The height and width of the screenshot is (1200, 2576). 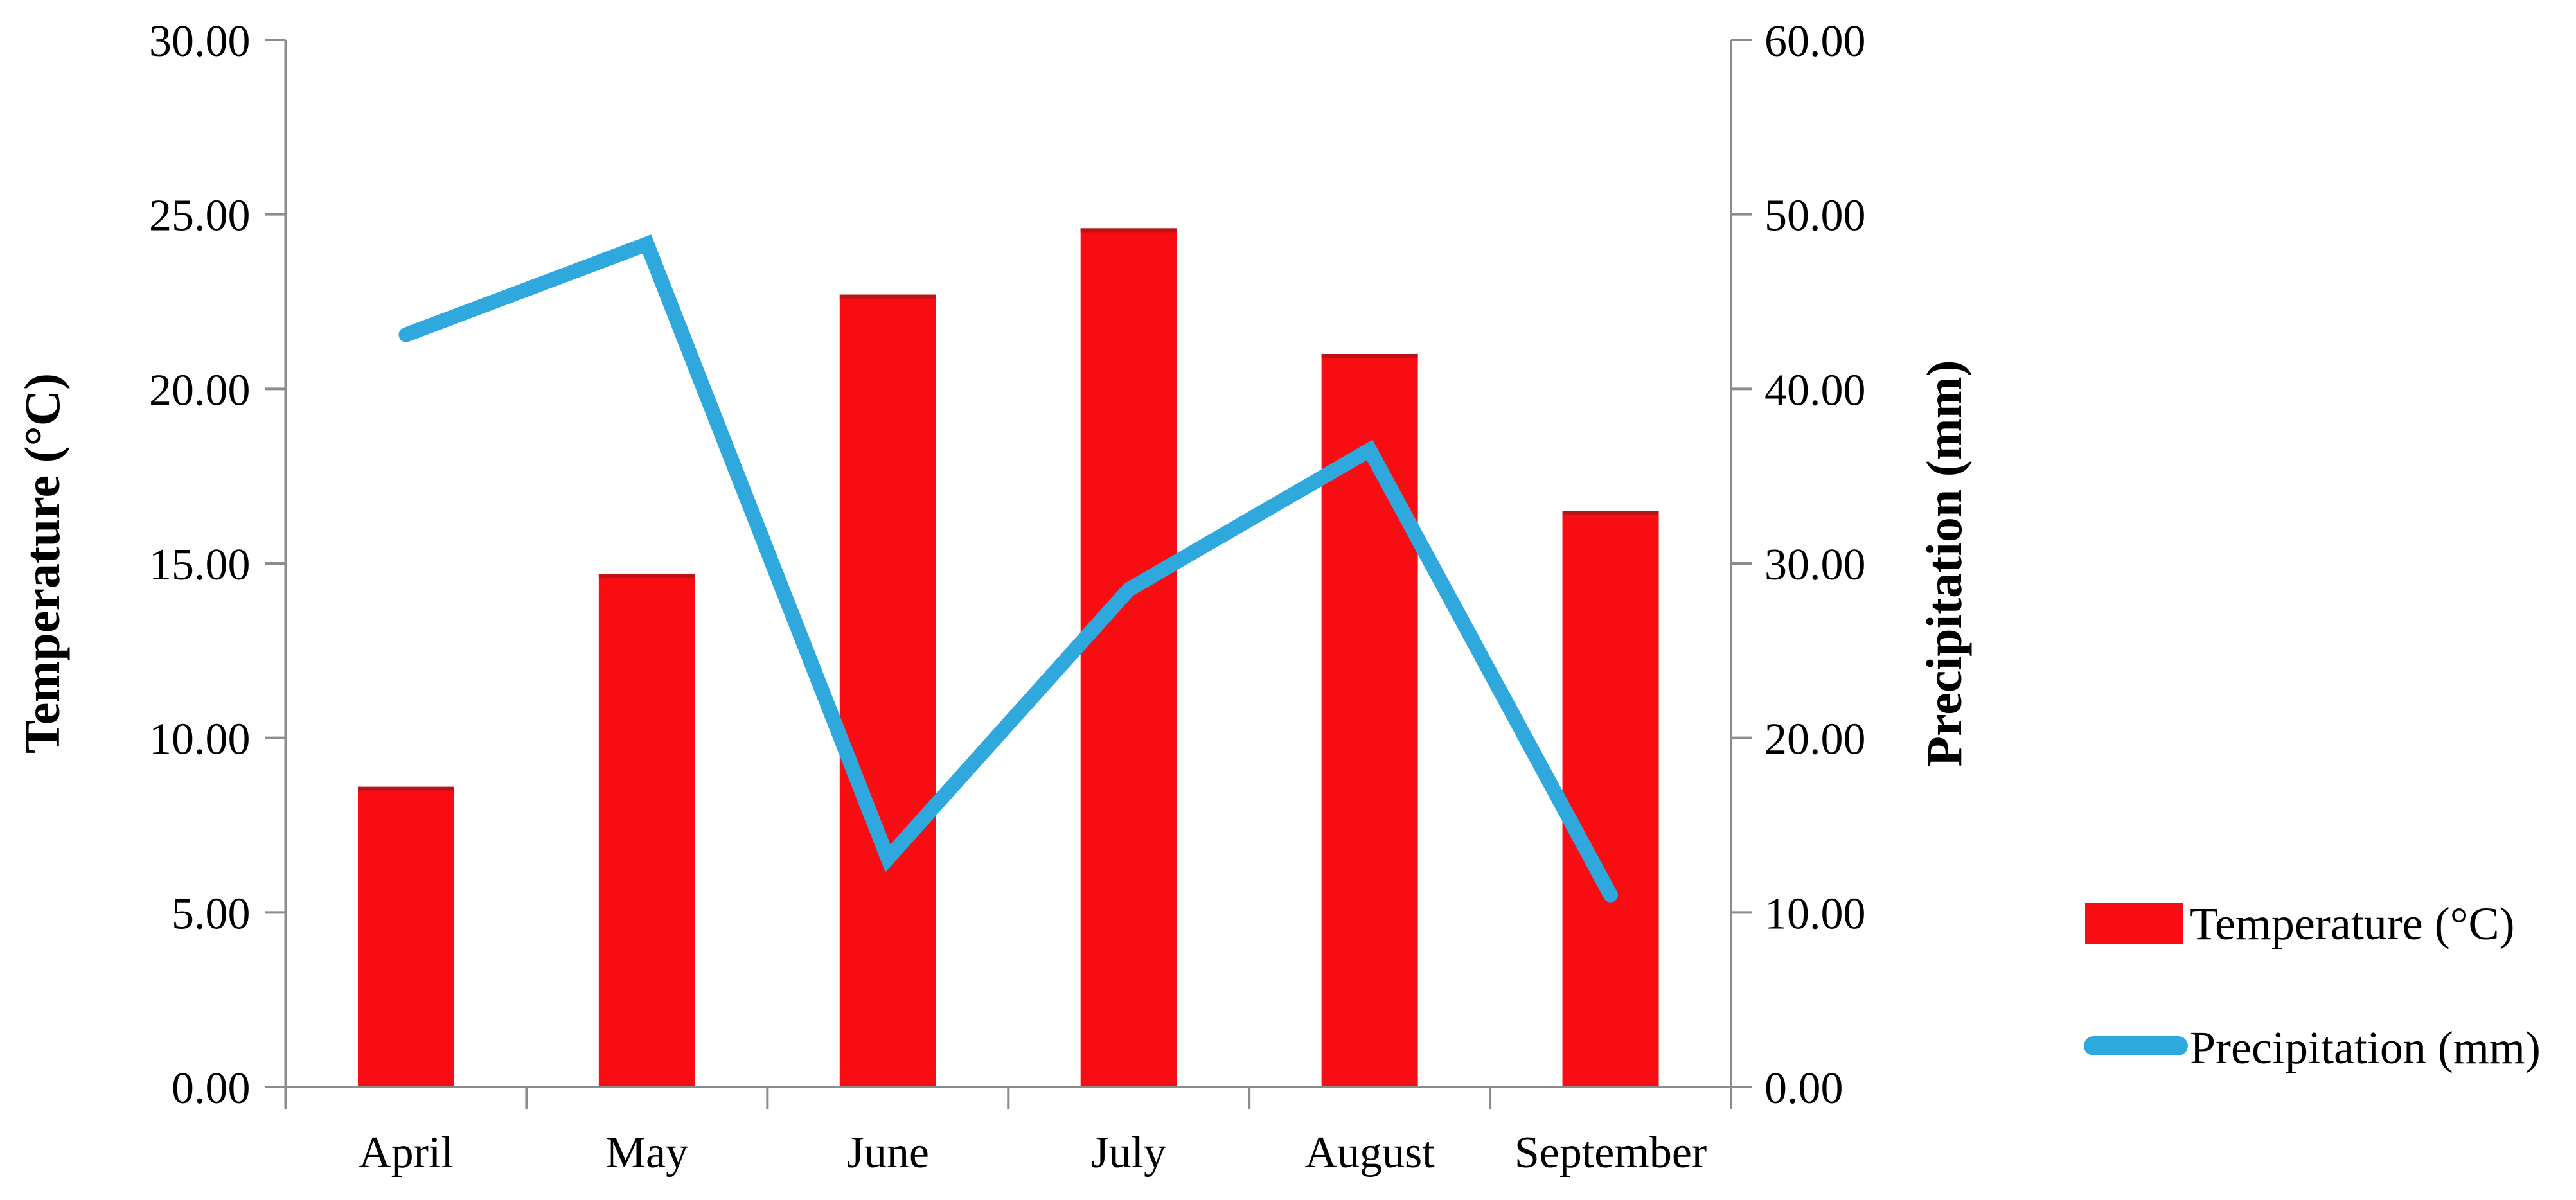 I want to click on left-axis-title: Temperature (°C), so click(x=42, y=563).